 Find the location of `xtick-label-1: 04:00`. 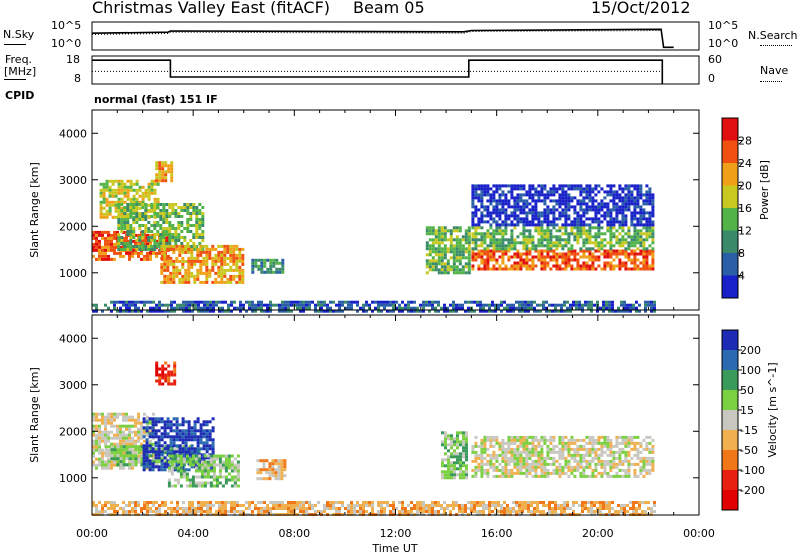

xtick-label-1: 04:00 is located at coordinates (193, 533).